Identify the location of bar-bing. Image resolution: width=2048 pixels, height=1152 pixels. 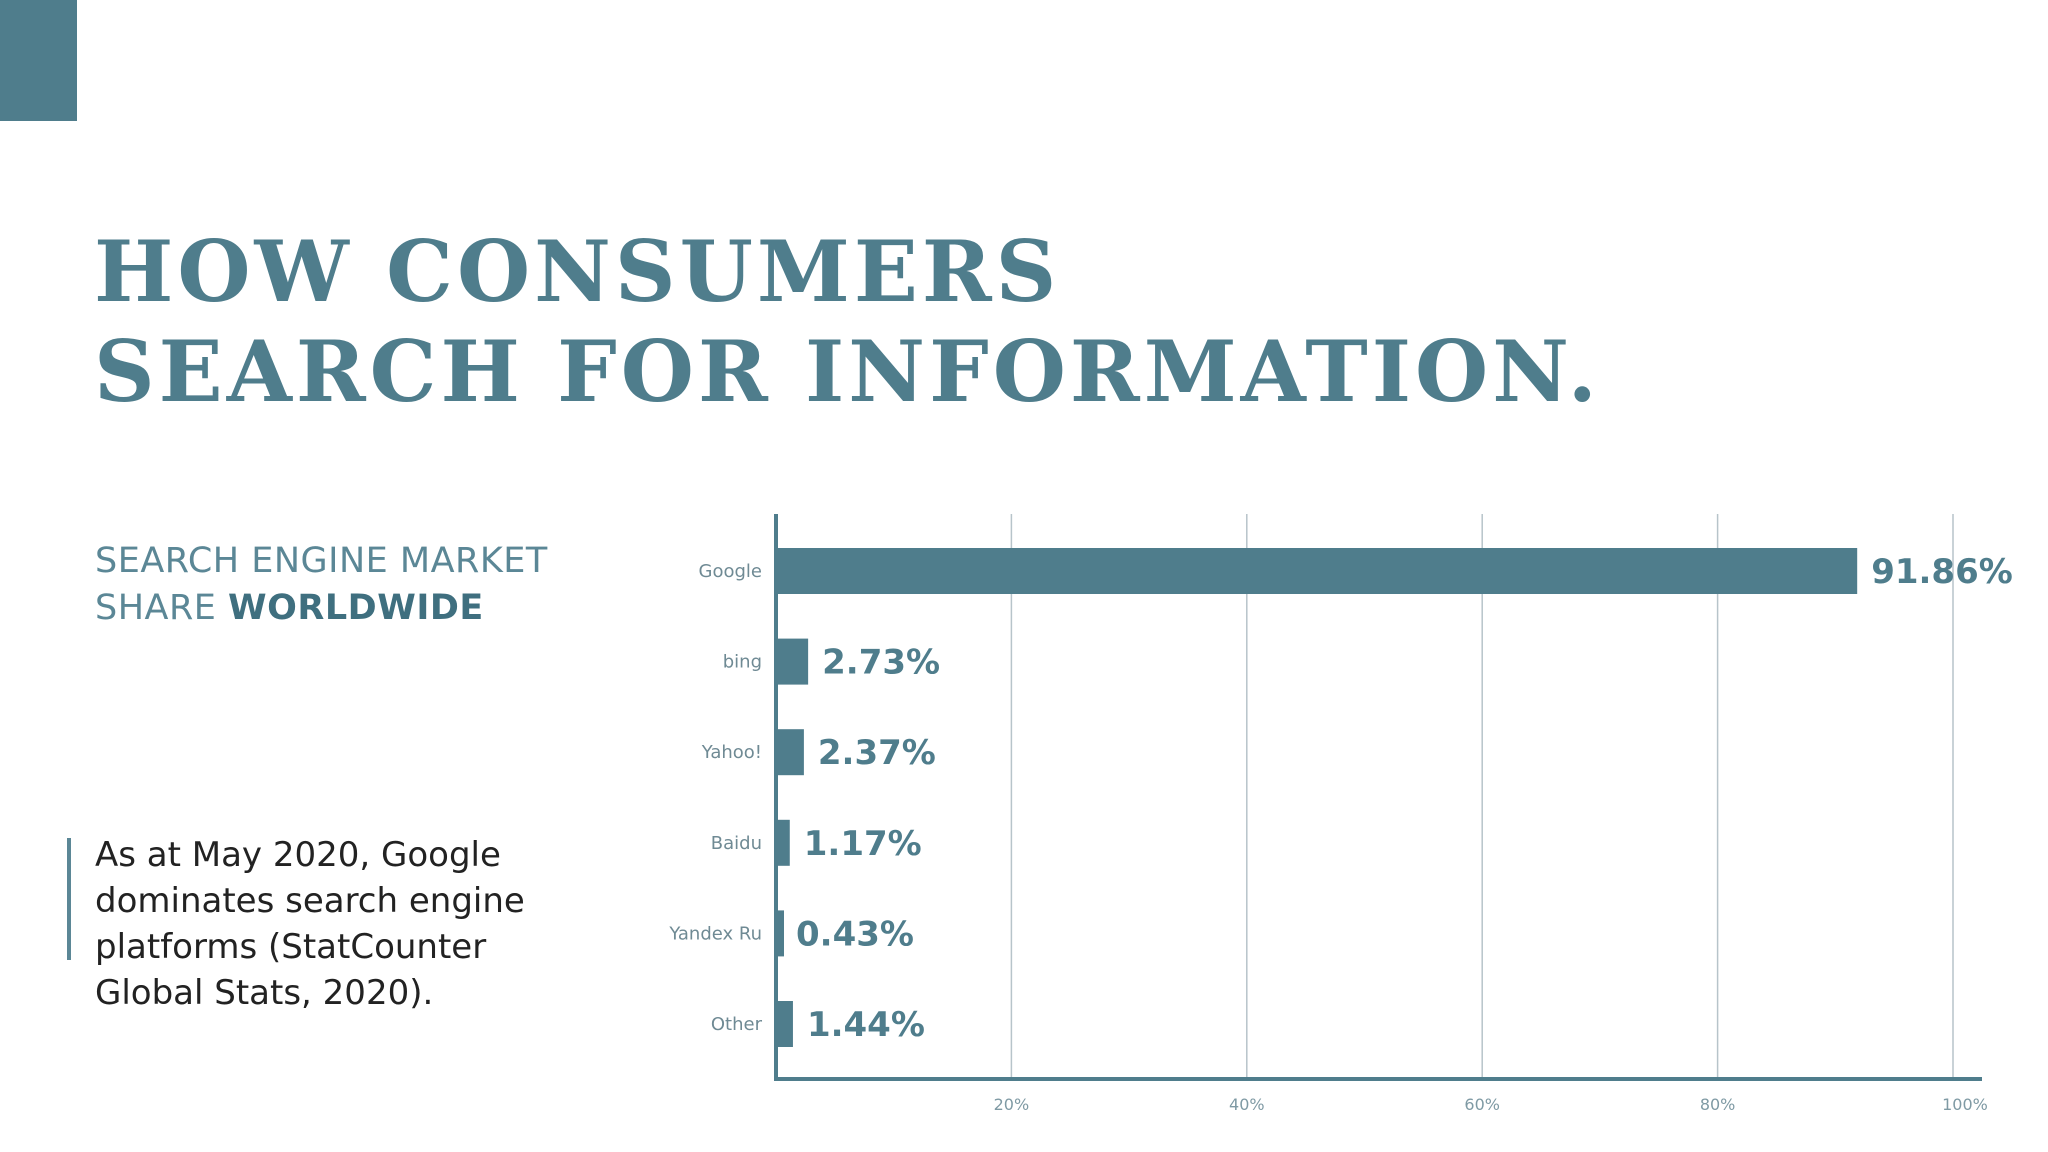
(793, 661).